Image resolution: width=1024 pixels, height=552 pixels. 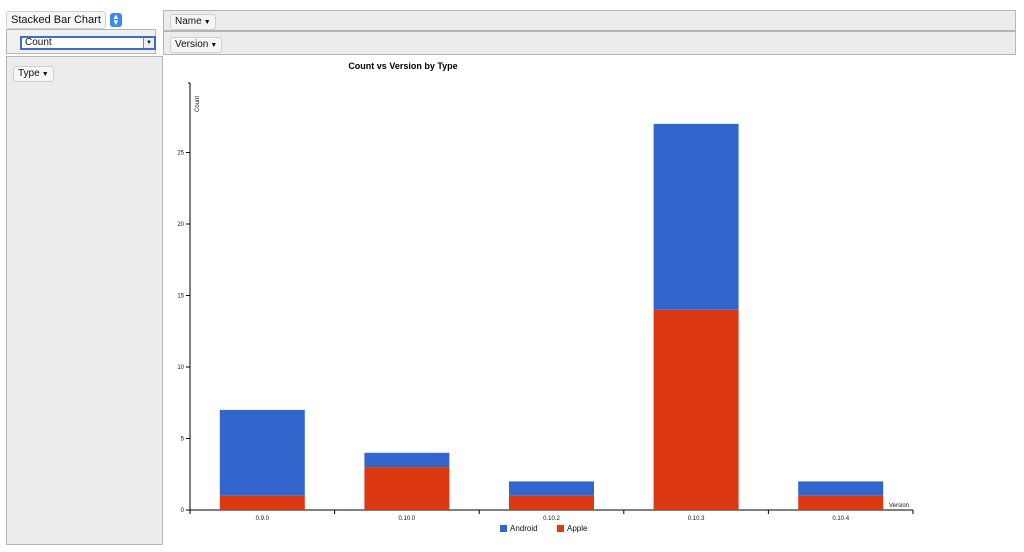 I want to click on legend-swatch-android, so click(x=503, y=528).